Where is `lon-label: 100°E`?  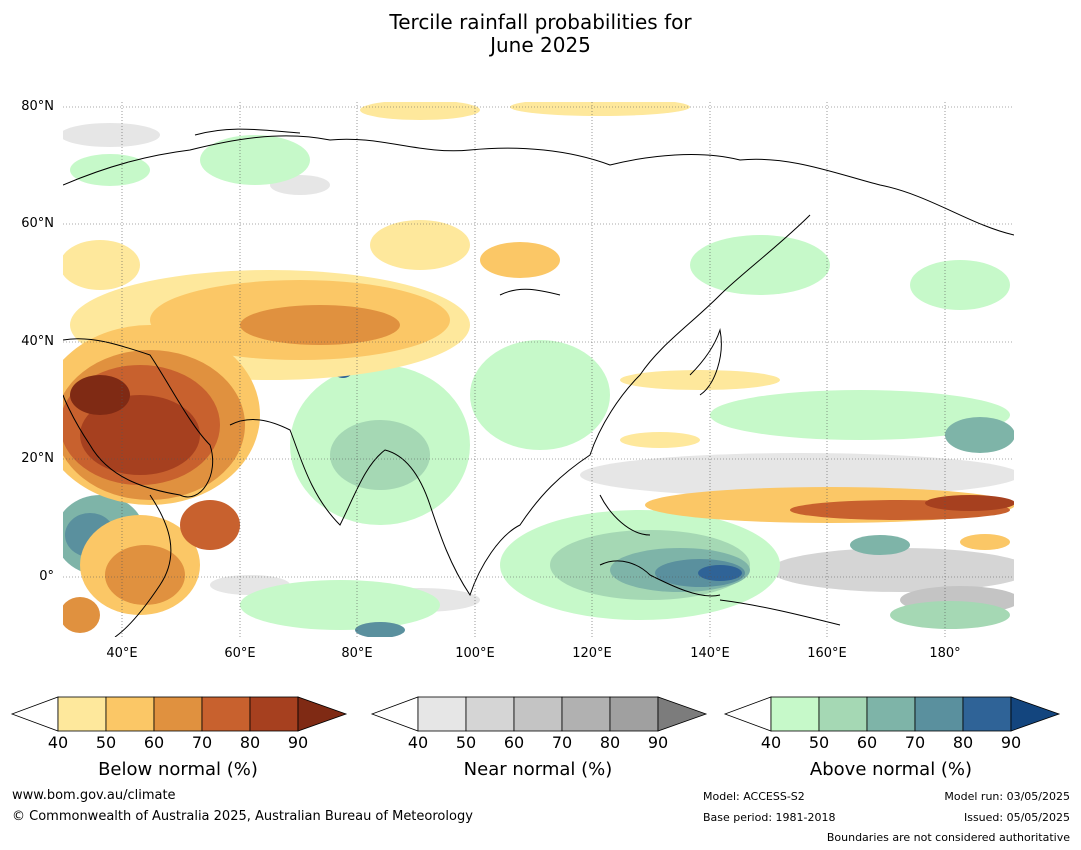 lon-label: 100°E is located at coordinates (475, 653).